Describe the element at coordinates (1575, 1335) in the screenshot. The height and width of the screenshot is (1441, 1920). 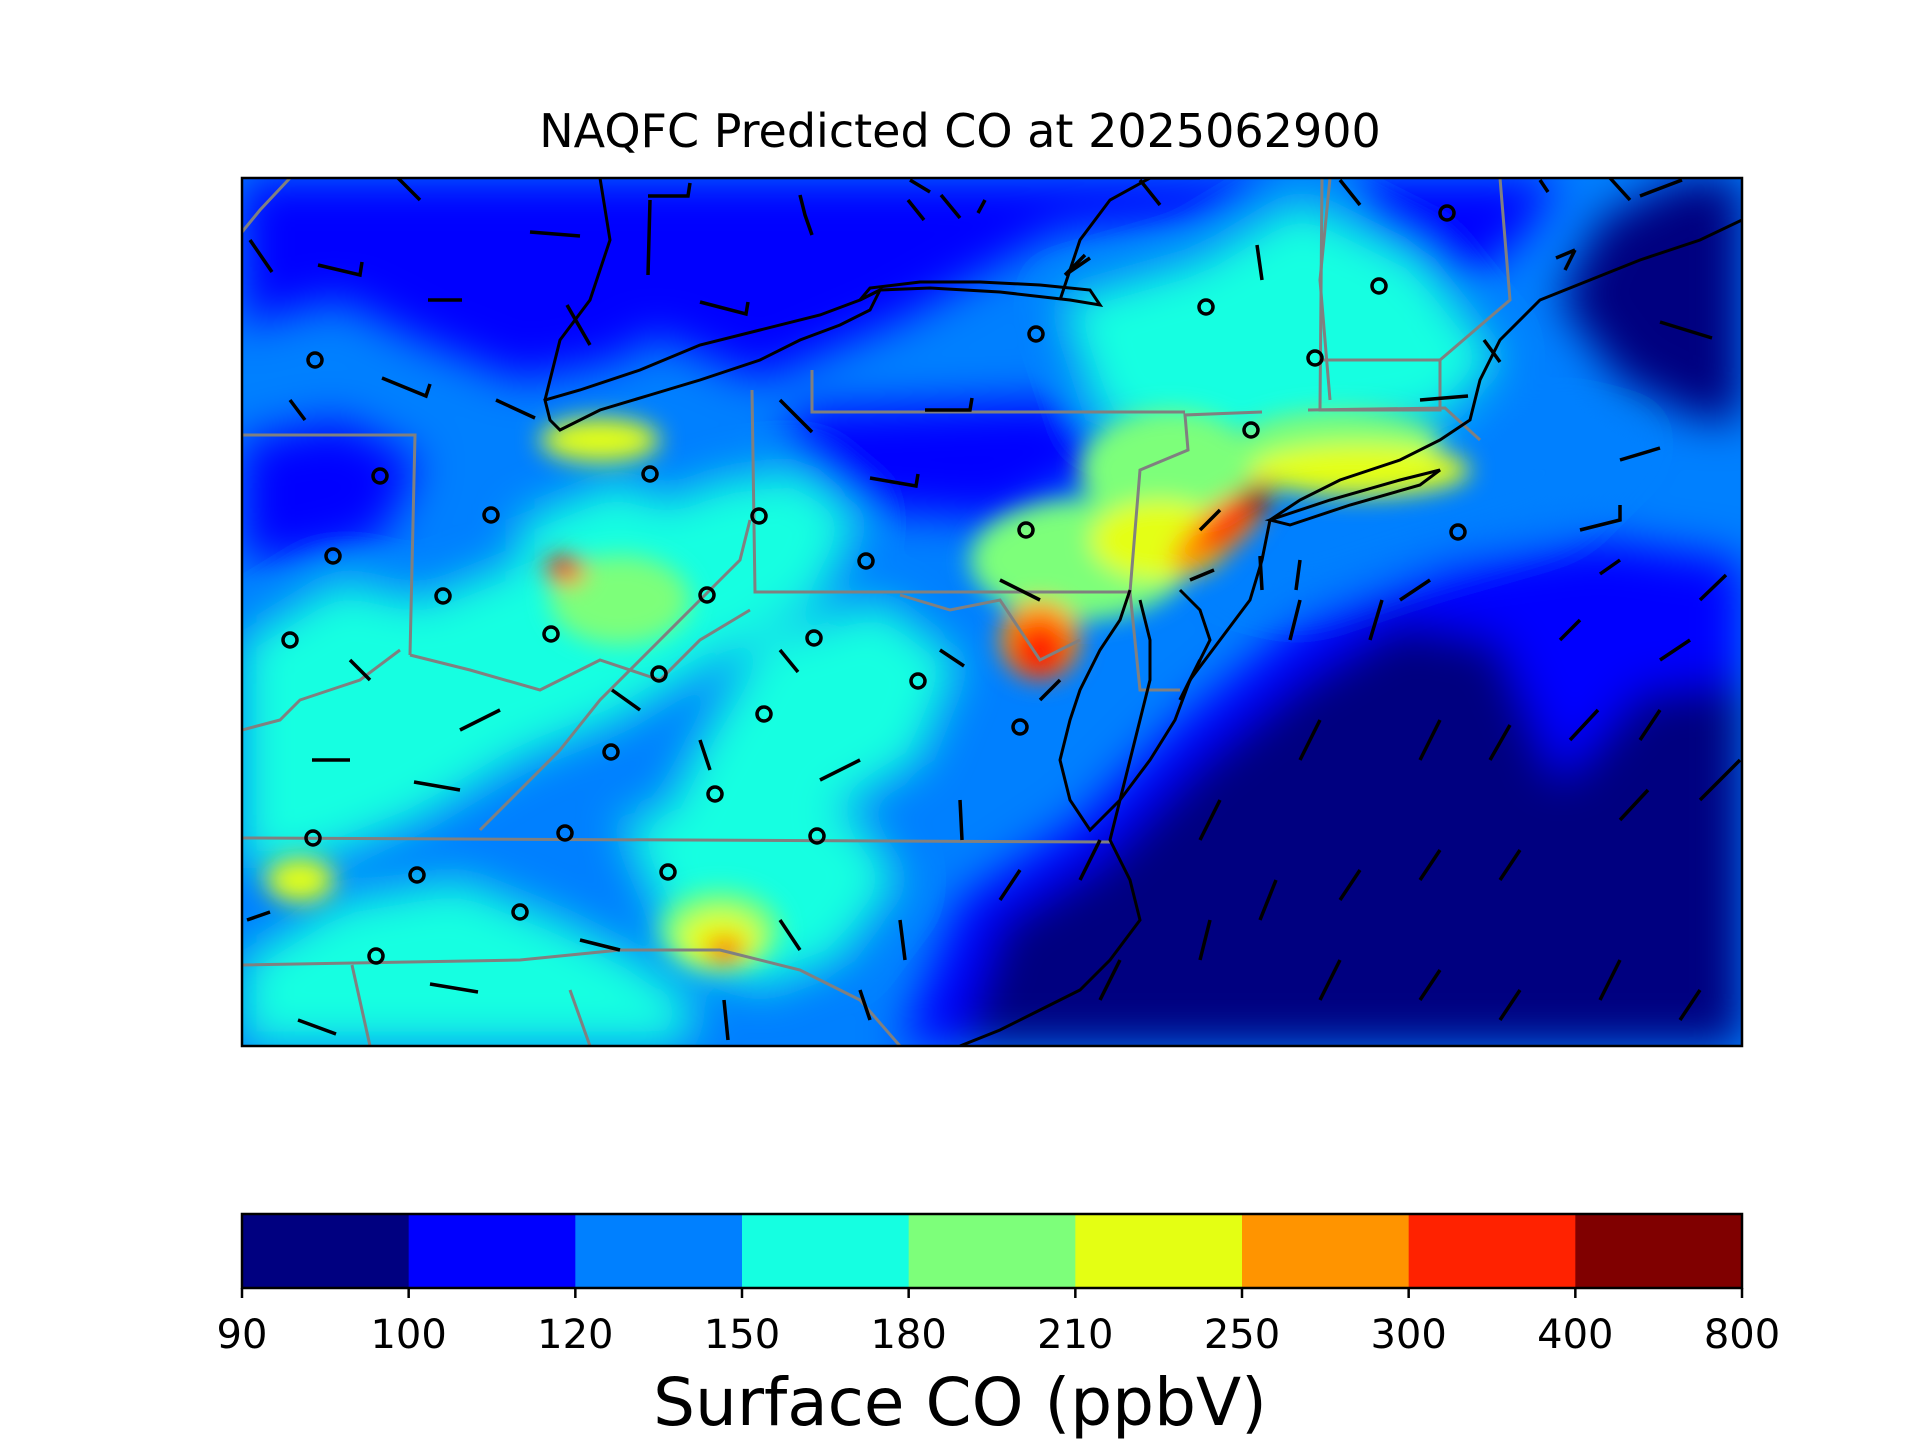
I see `colorbar-tick-label: 400` at that location.